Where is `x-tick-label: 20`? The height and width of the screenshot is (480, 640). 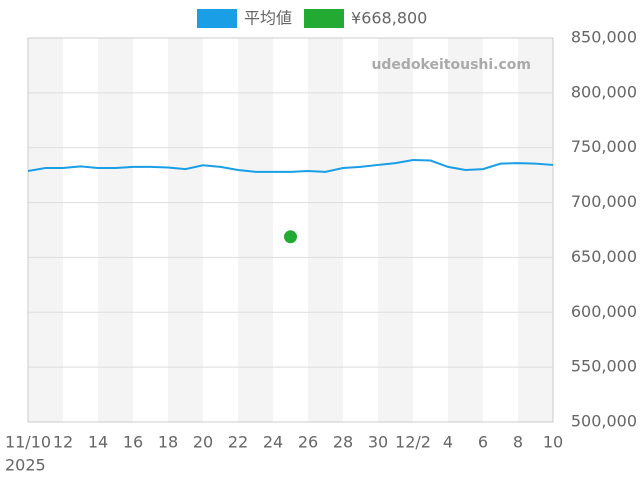 x-tick-label: 20 is located at coordinates (203, 442).